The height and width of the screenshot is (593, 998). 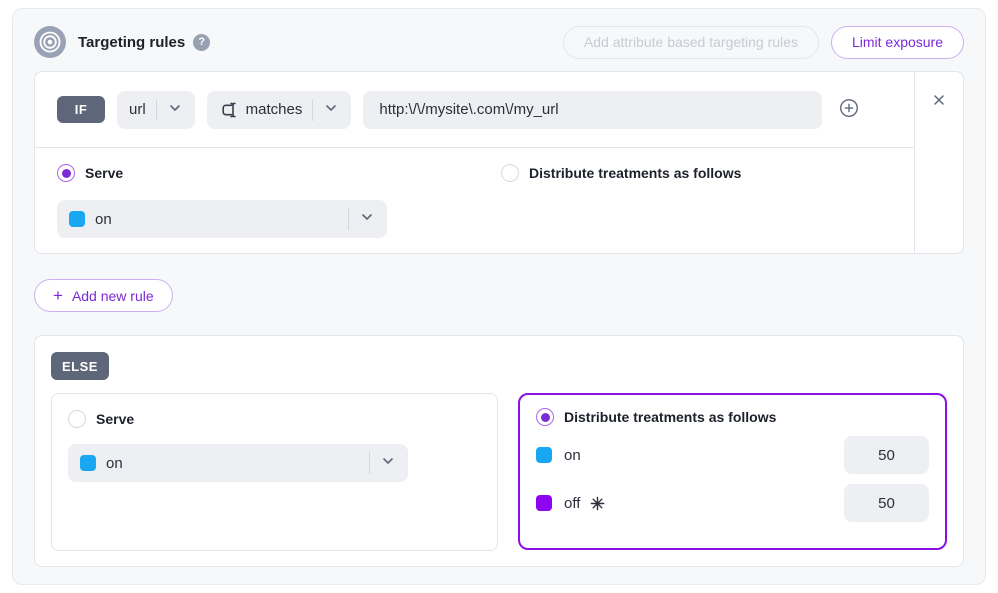 What do you see at coordinates (572, 455) in the screenshot?
I see `treatment-name: on` at bounding box center [572, 455].